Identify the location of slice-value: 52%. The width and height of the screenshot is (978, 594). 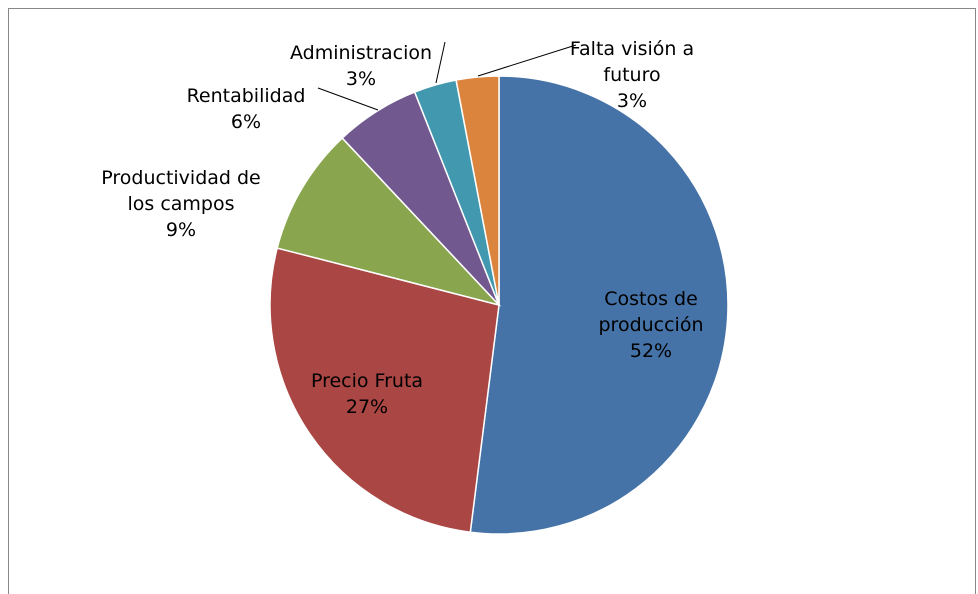
(651, 351).